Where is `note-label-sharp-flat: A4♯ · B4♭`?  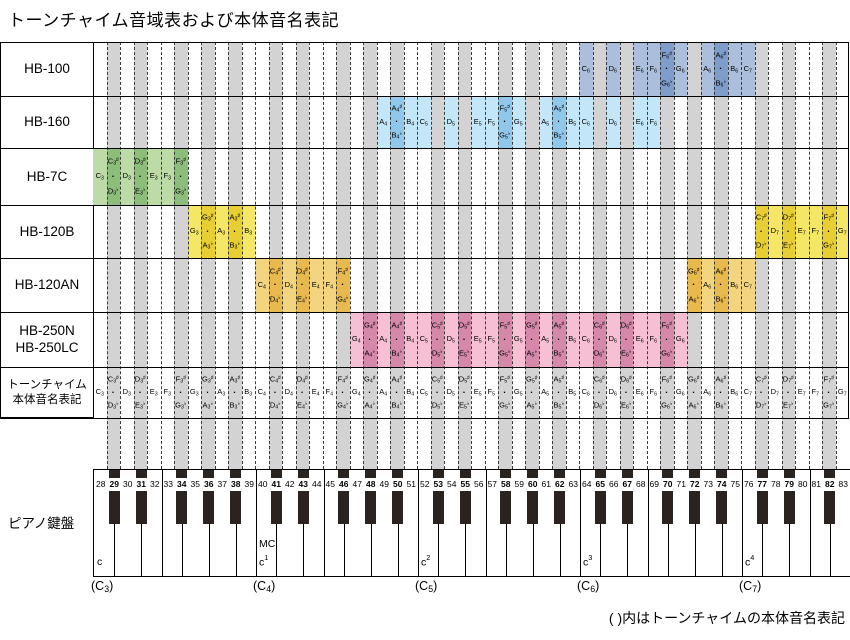
note-label-sharp-flat: A4♯ · B4♭ is located at coordinates (397, 122).